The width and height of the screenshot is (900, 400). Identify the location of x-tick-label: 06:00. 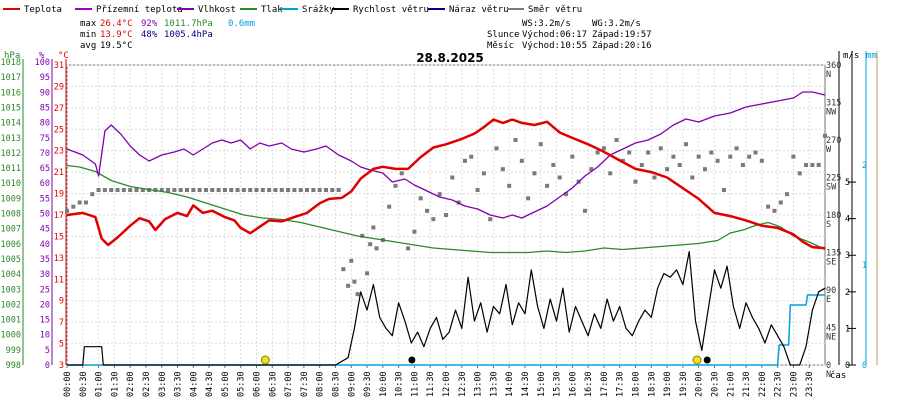
(258, 384).